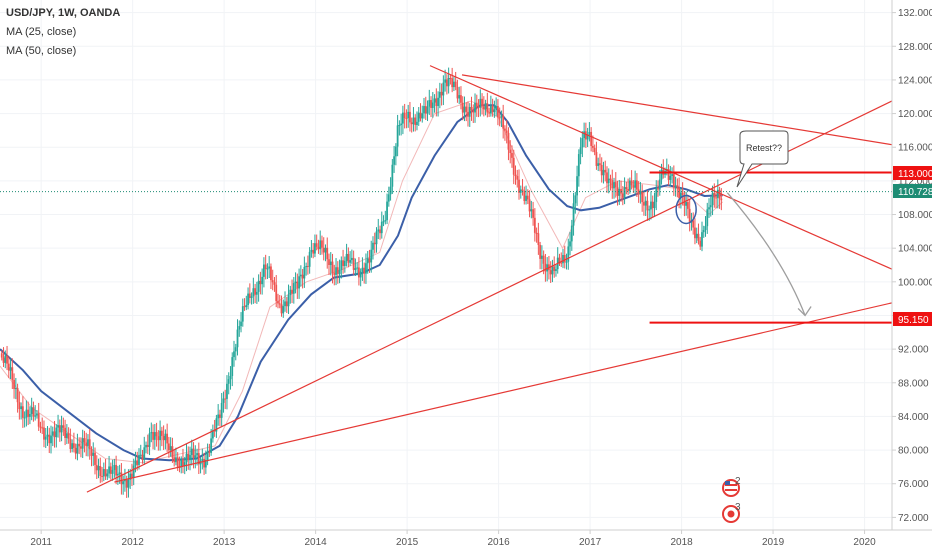 This screenshot has width=932, height=550. I want to click on trendline, so click(677, 110).